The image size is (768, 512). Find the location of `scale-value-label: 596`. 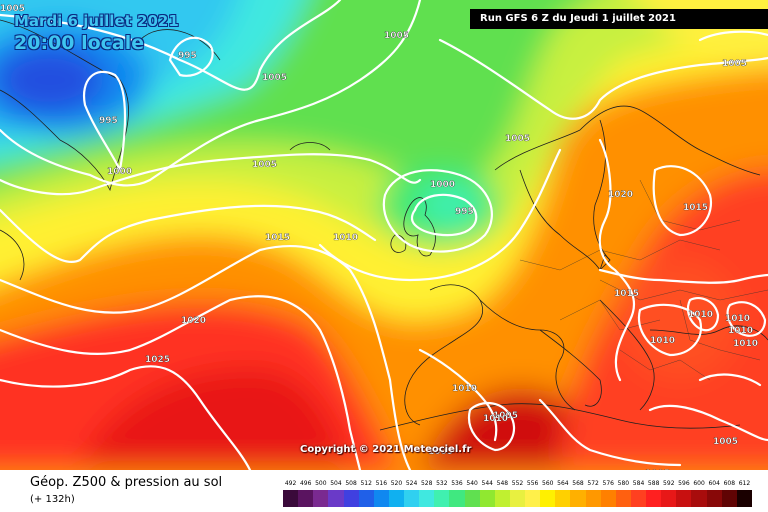

scale-value-label: 596 is located at coordinates (684, 483).